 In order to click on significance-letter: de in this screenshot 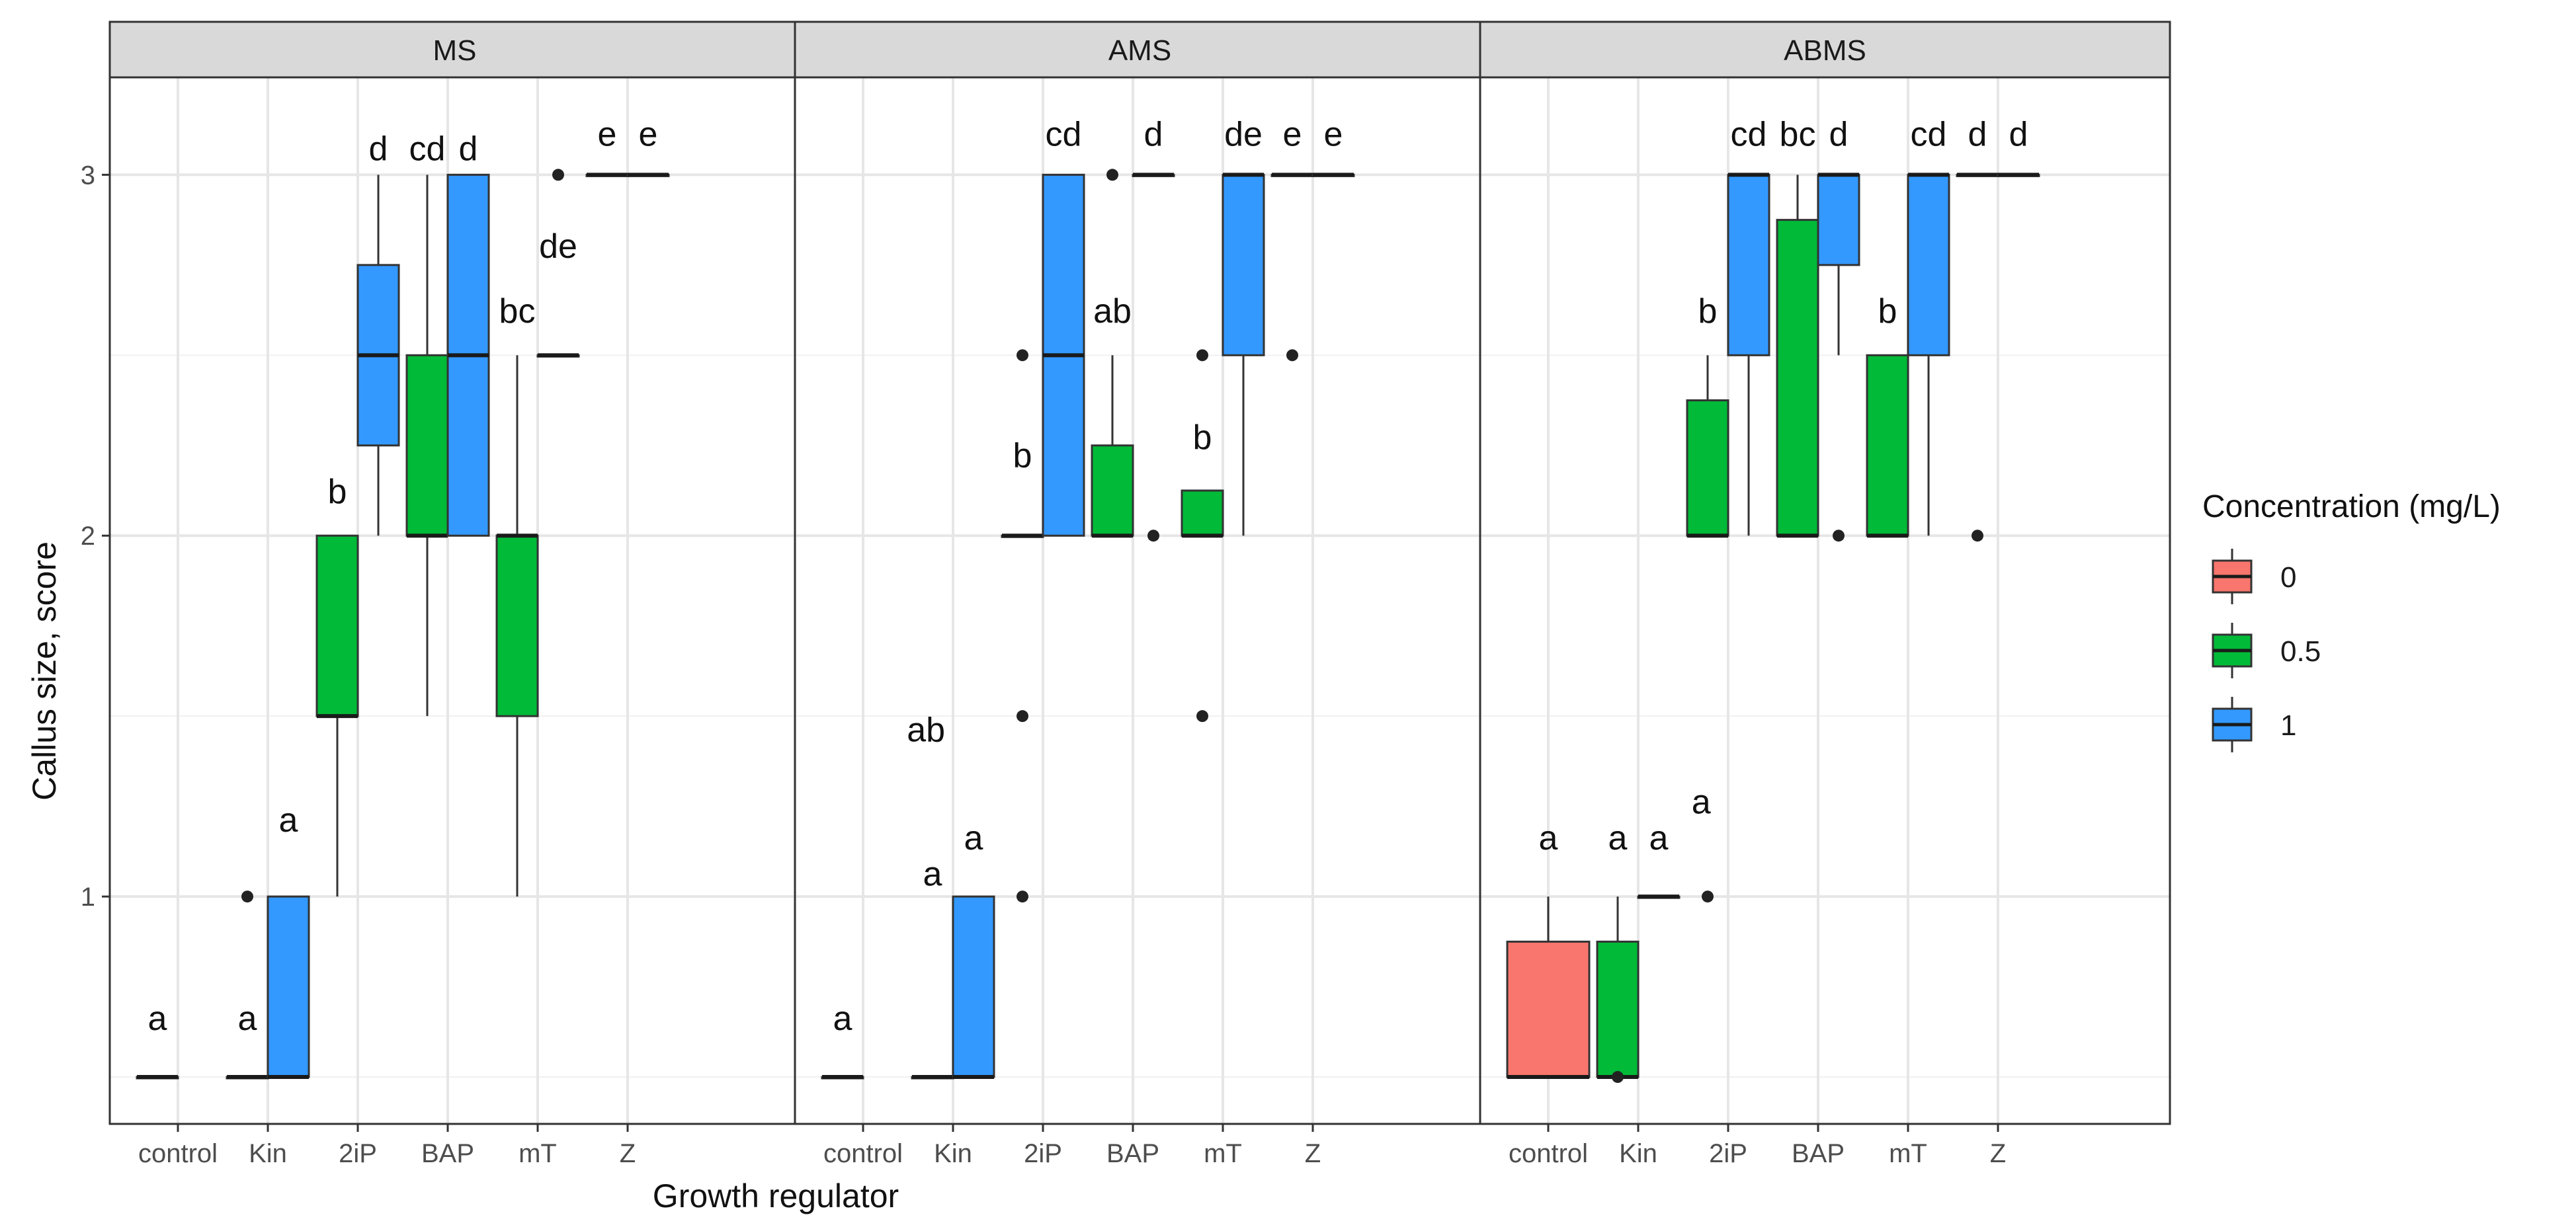, I will do `click(558, 247)`.